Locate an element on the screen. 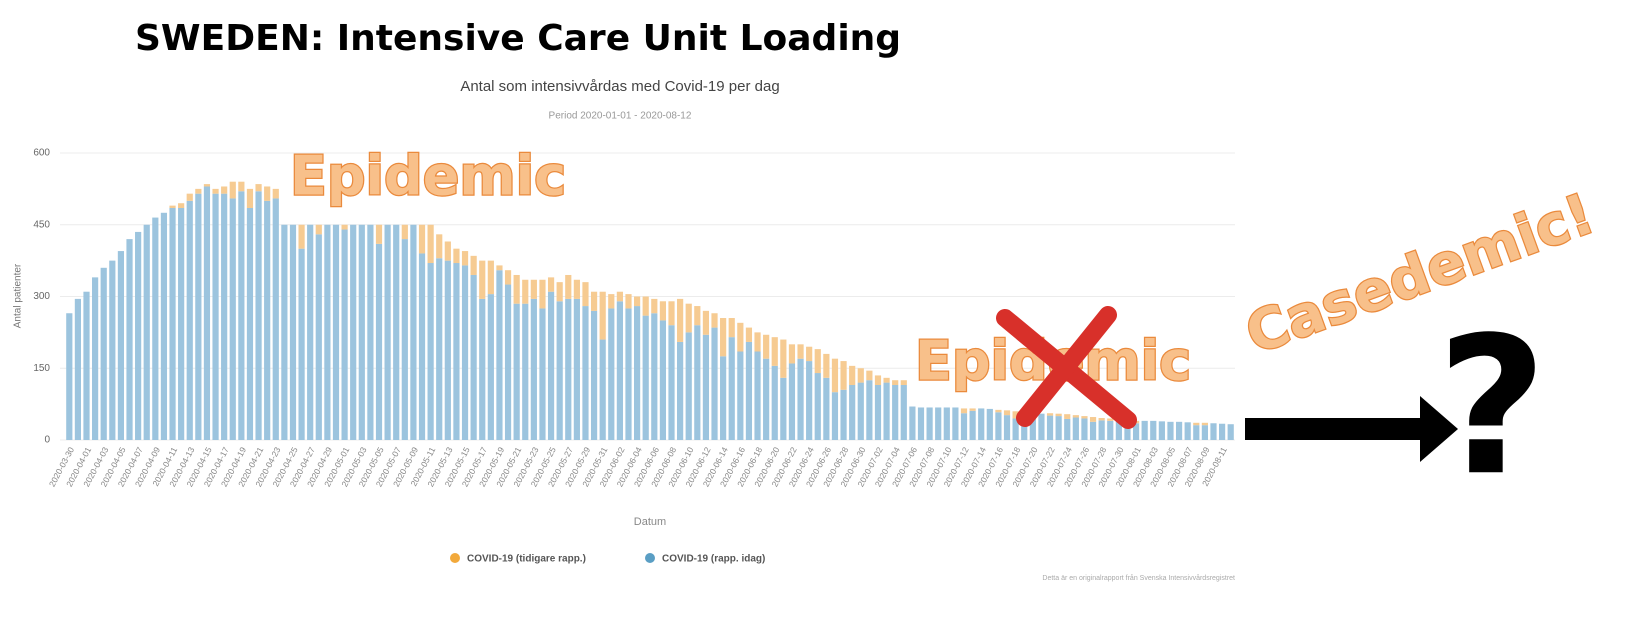 This screenshot has width=1650, height=628. legend-label: COVID-19 (rapp. idag) is located at coordinates (713, 559).